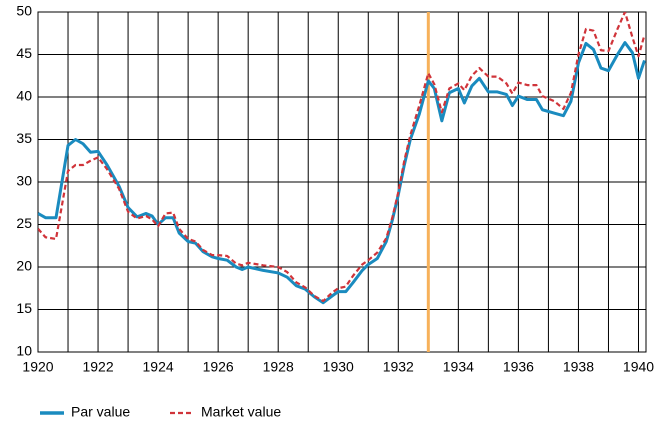  Describe the element at coordinates (24, 223) in the screenshot. I see `y-tick-label: 25` at that location.